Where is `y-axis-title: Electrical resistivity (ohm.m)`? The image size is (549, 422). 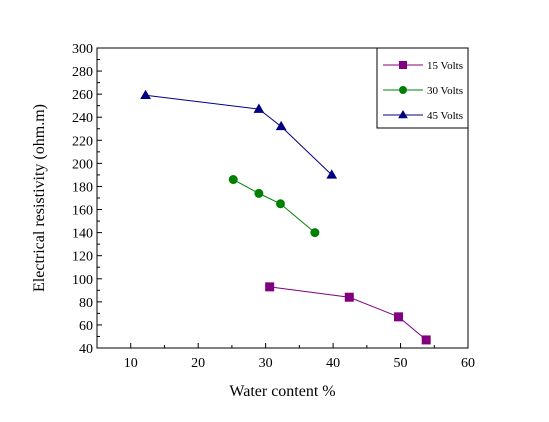 y-axis-title: Electrical resistivity (ohm.m) is located at coordinates (39, 198).